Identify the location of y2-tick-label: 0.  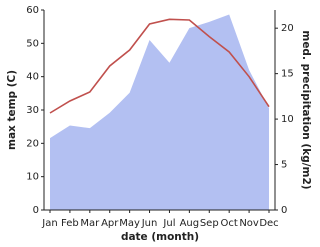
(284, 210).